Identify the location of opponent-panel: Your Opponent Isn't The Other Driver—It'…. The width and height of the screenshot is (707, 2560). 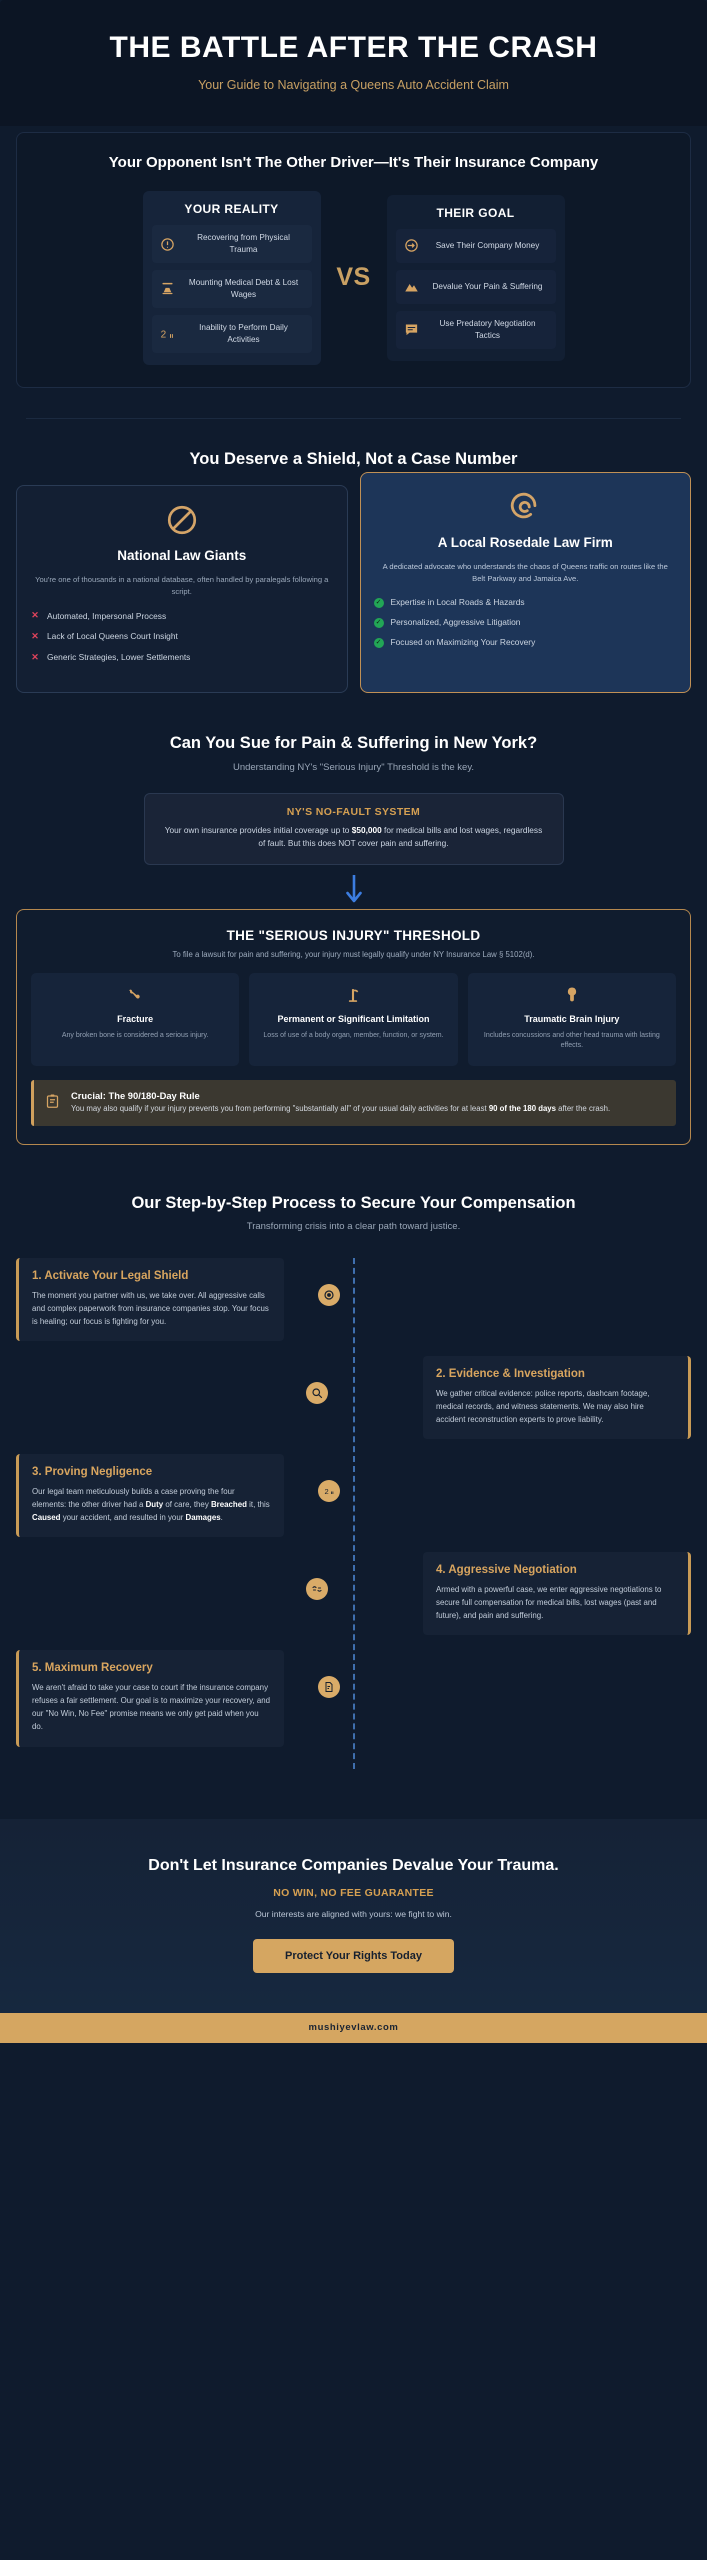
(353, 260).